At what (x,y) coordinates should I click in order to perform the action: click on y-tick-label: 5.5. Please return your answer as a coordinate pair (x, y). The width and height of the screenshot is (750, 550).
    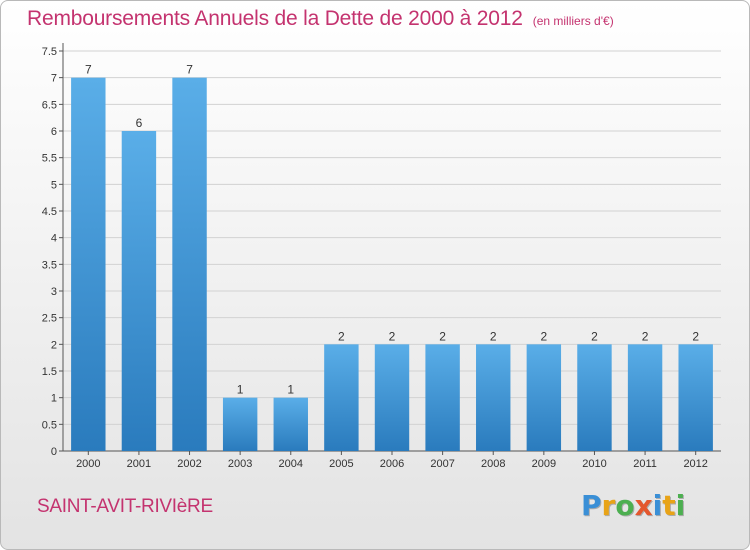
    Looking at the image, I should click on (49, 159).